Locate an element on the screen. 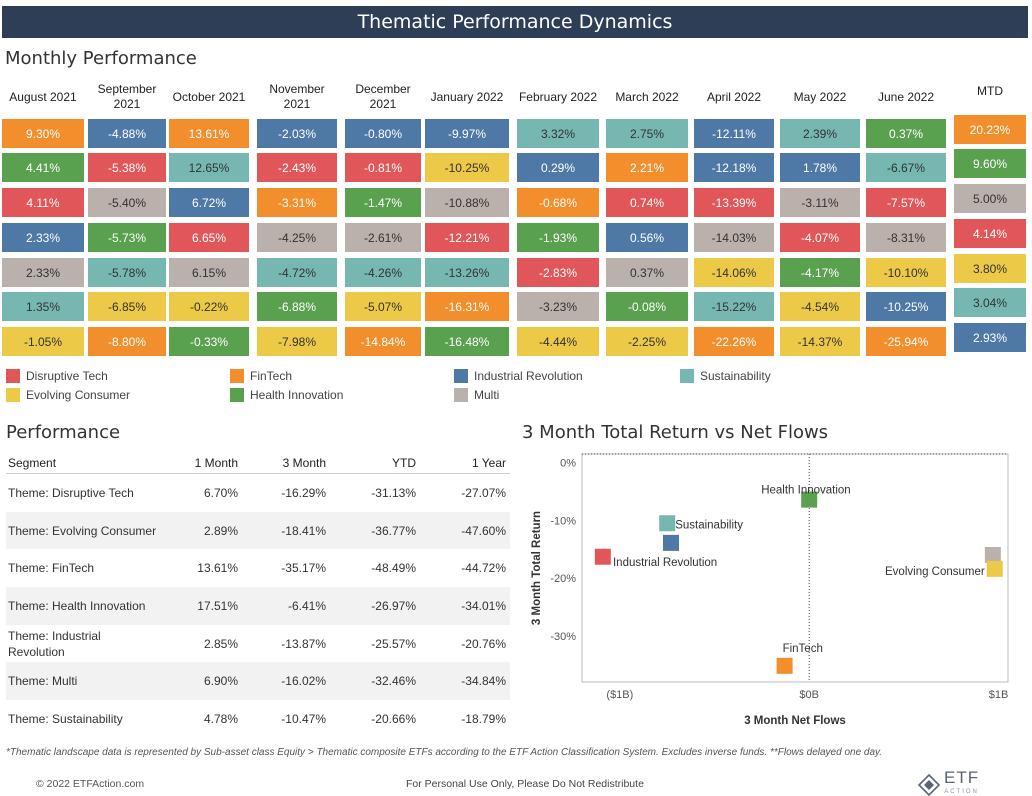  legend-item: Disruptive Tech is located at coordinates (57, 376).